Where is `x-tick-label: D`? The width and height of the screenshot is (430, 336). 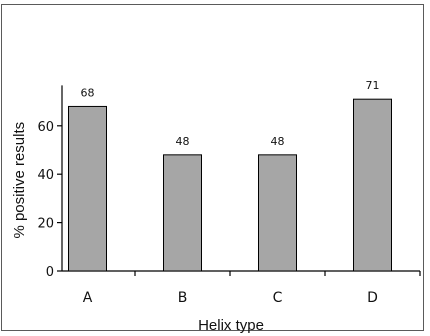
x-tick-label: D is located at coordinates (372, 298).